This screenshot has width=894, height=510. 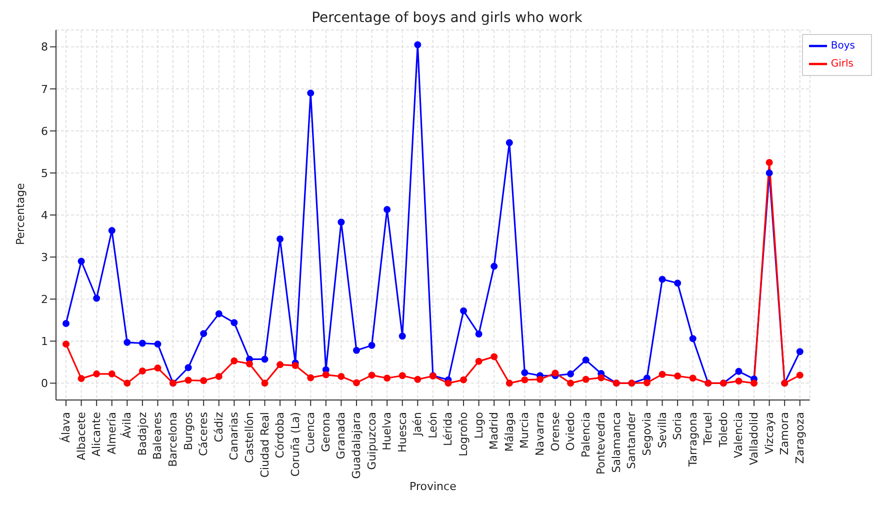 I want to click on x-tick-label: Teruel, so click(x=708, y=429).